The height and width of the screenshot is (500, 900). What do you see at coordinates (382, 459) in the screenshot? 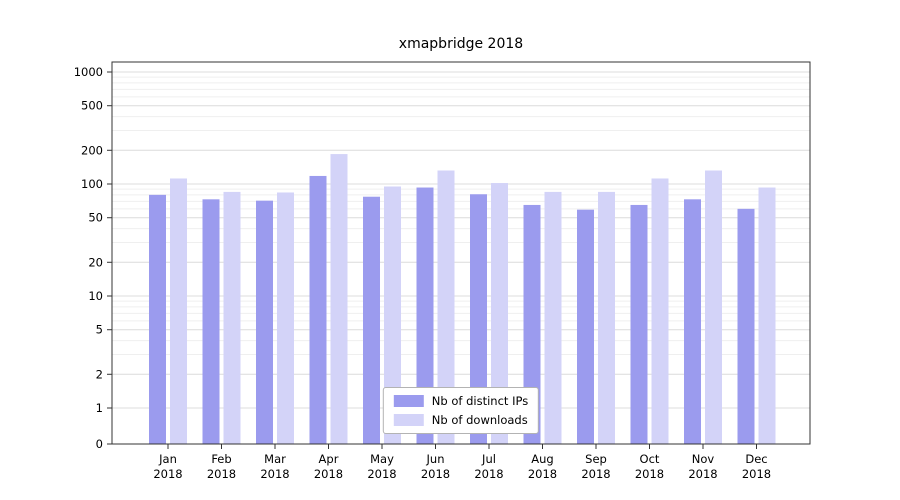
I see `x-tick-label-month: May` at bounding box center [382, 459].